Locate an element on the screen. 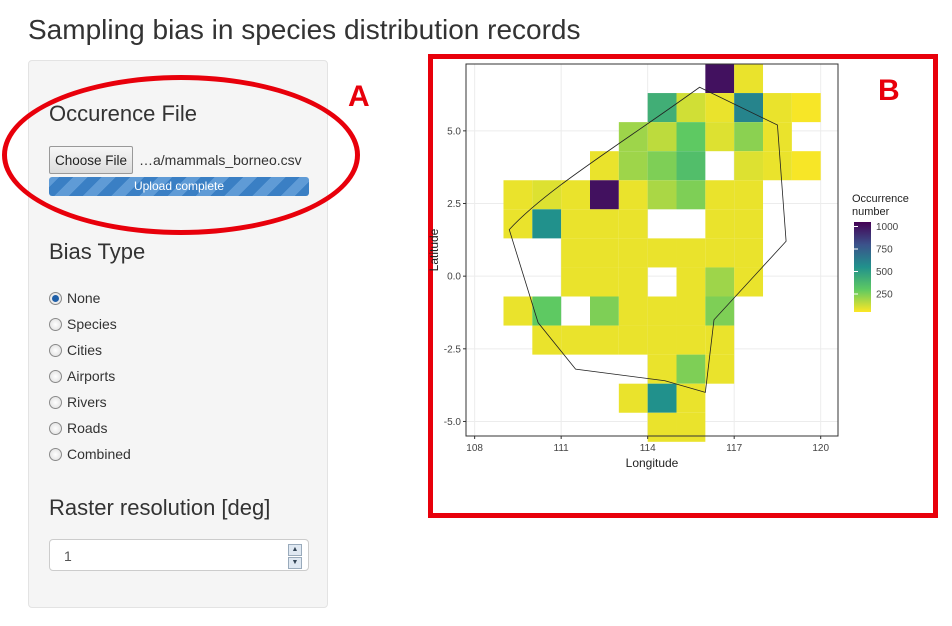  bias-option-cities: Cities is located at coordinates (90, 350).